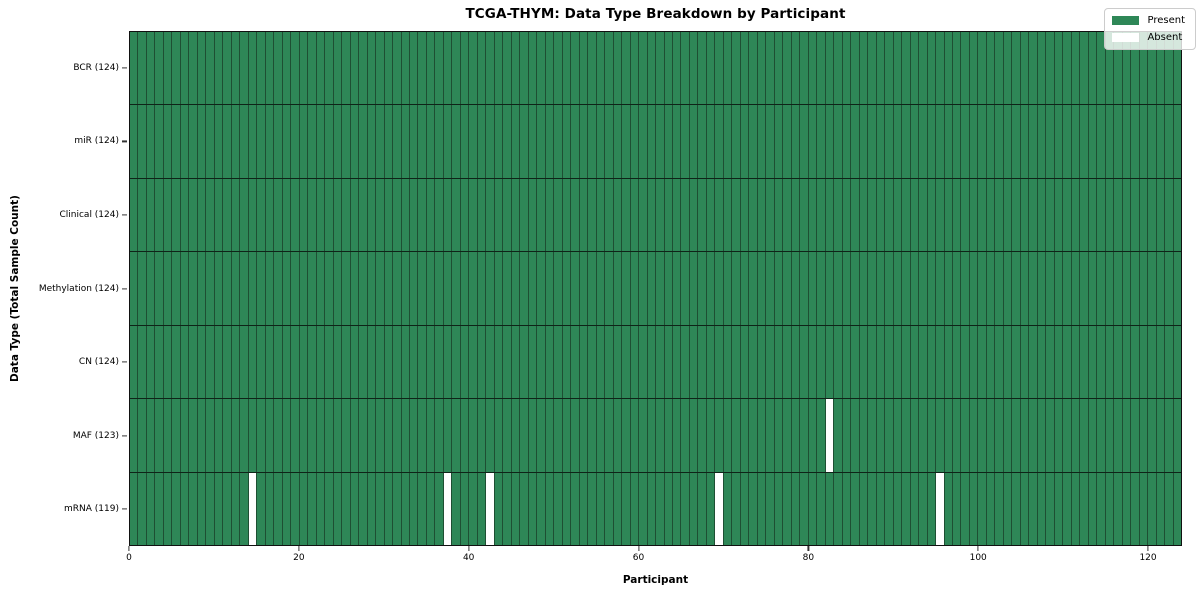 The height and width of the screenshot is (600, 1200). I want to click on x-tick-mark, so click(1148, 548).